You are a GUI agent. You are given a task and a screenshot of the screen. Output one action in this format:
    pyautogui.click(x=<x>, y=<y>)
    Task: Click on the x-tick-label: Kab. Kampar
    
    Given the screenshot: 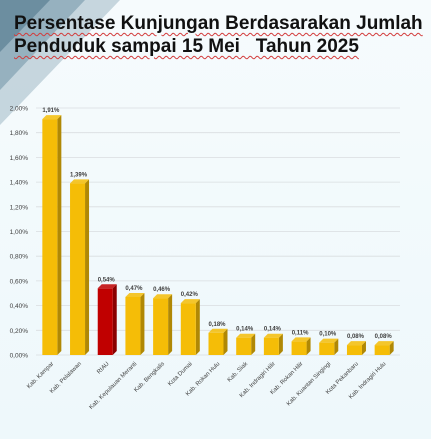 What is the action you would take?
    pyautogui.click(x=40, y=375)
    